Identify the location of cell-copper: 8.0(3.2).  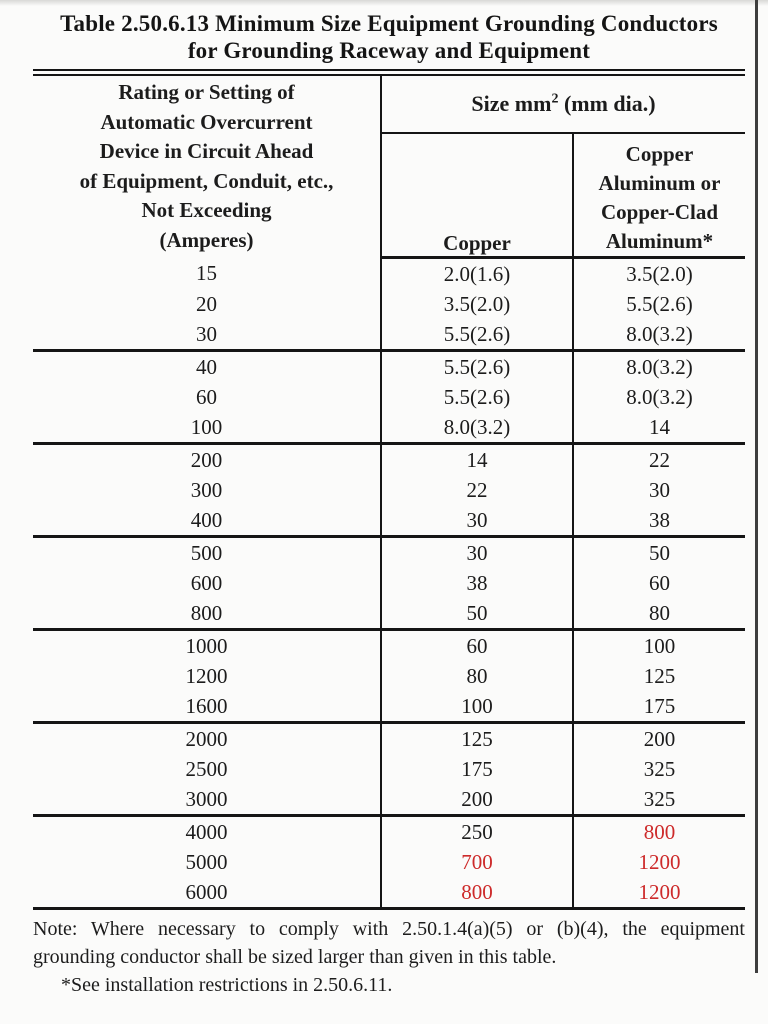
(477, 428).